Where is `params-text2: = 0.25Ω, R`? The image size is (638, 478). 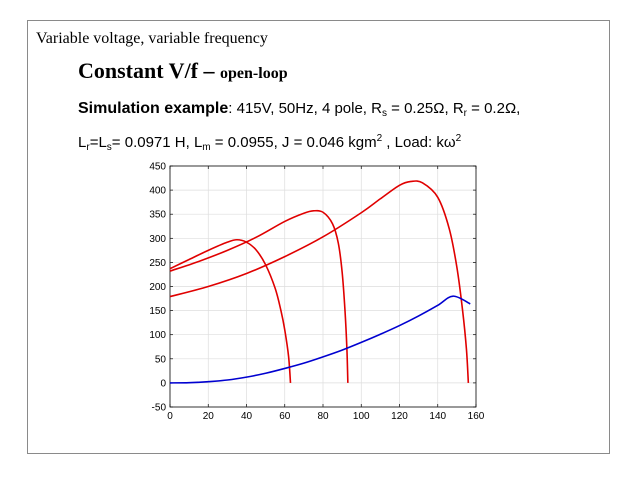
params-text2: = 0.25Ω, R is located at coordinates (425, 108).